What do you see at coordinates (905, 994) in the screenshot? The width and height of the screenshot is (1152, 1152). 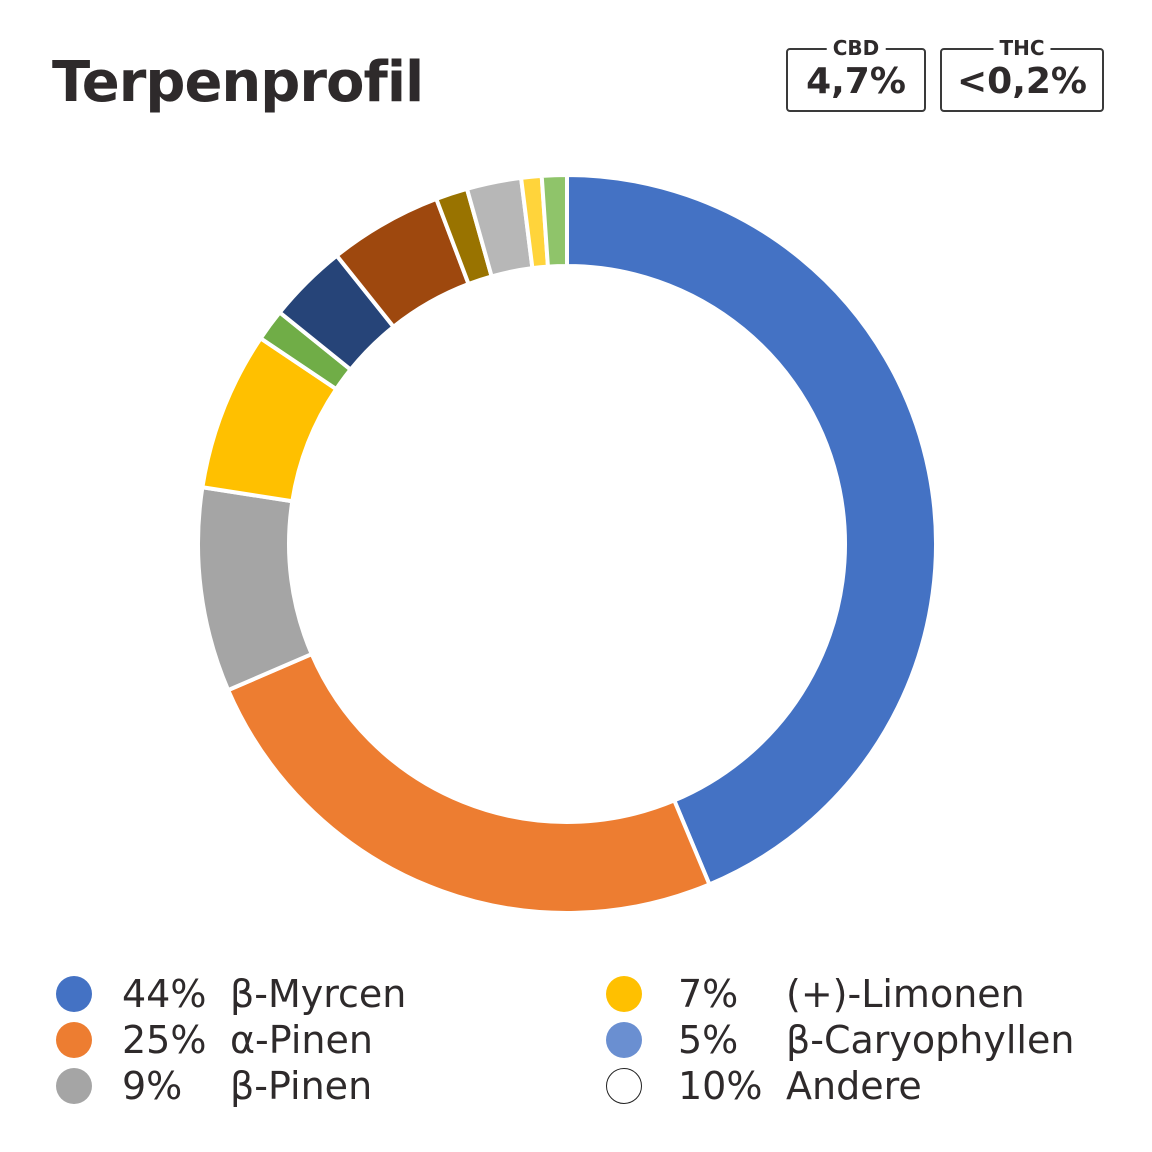 I see `legend-label: (+)-Limonen` at bounding box center [905, 994].